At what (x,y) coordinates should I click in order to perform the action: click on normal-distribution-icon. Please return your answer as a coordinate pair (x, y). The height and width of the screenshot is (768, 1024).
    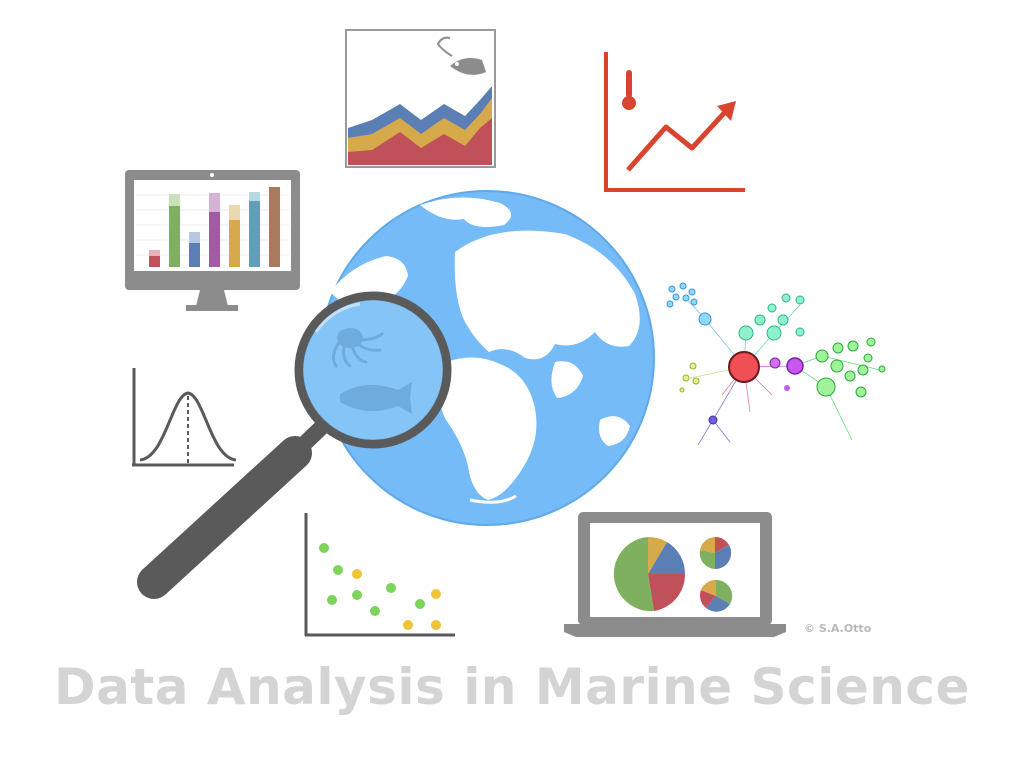
    Looking at the image, I should click on (184, 417).